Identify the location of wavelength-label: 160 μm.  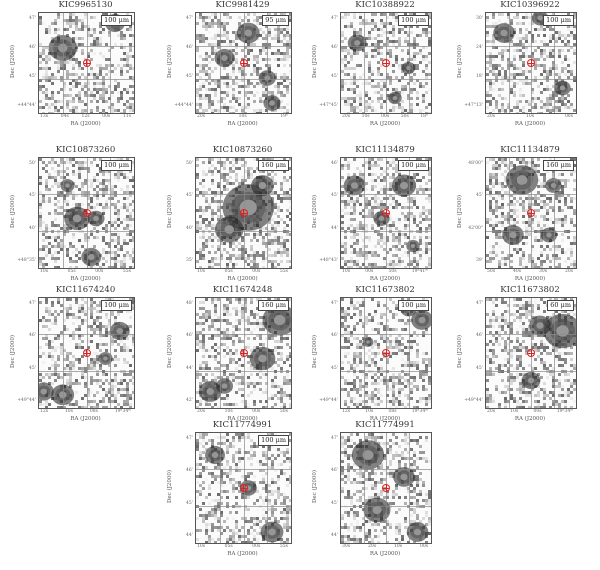
(273, 305).